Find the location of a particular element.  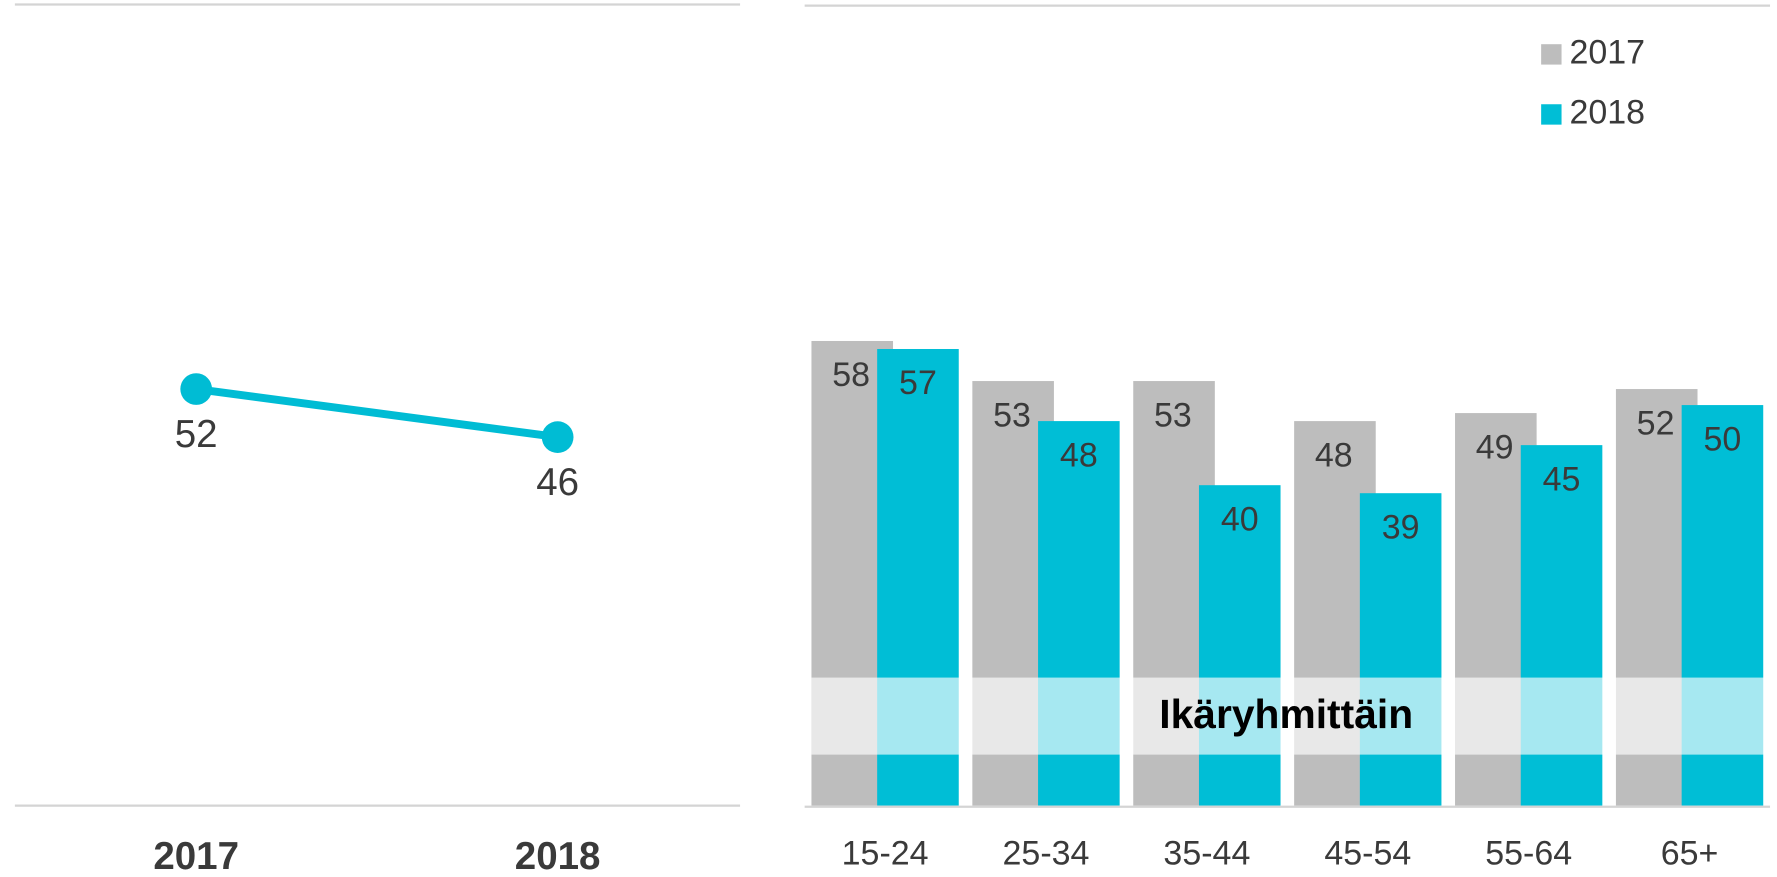

legend-label: 2017 is located at coordinates (1607, 52).